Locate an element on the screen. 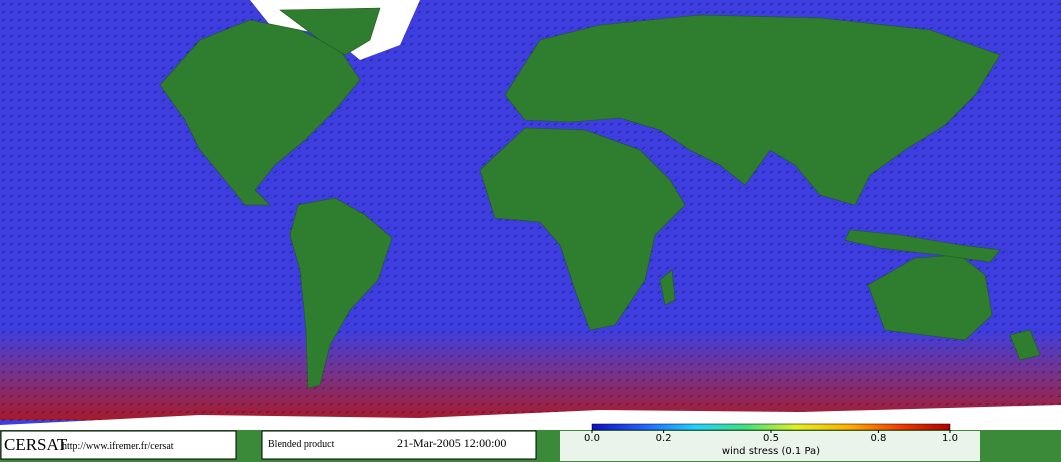  product-box is located at coordinates (399, 445).